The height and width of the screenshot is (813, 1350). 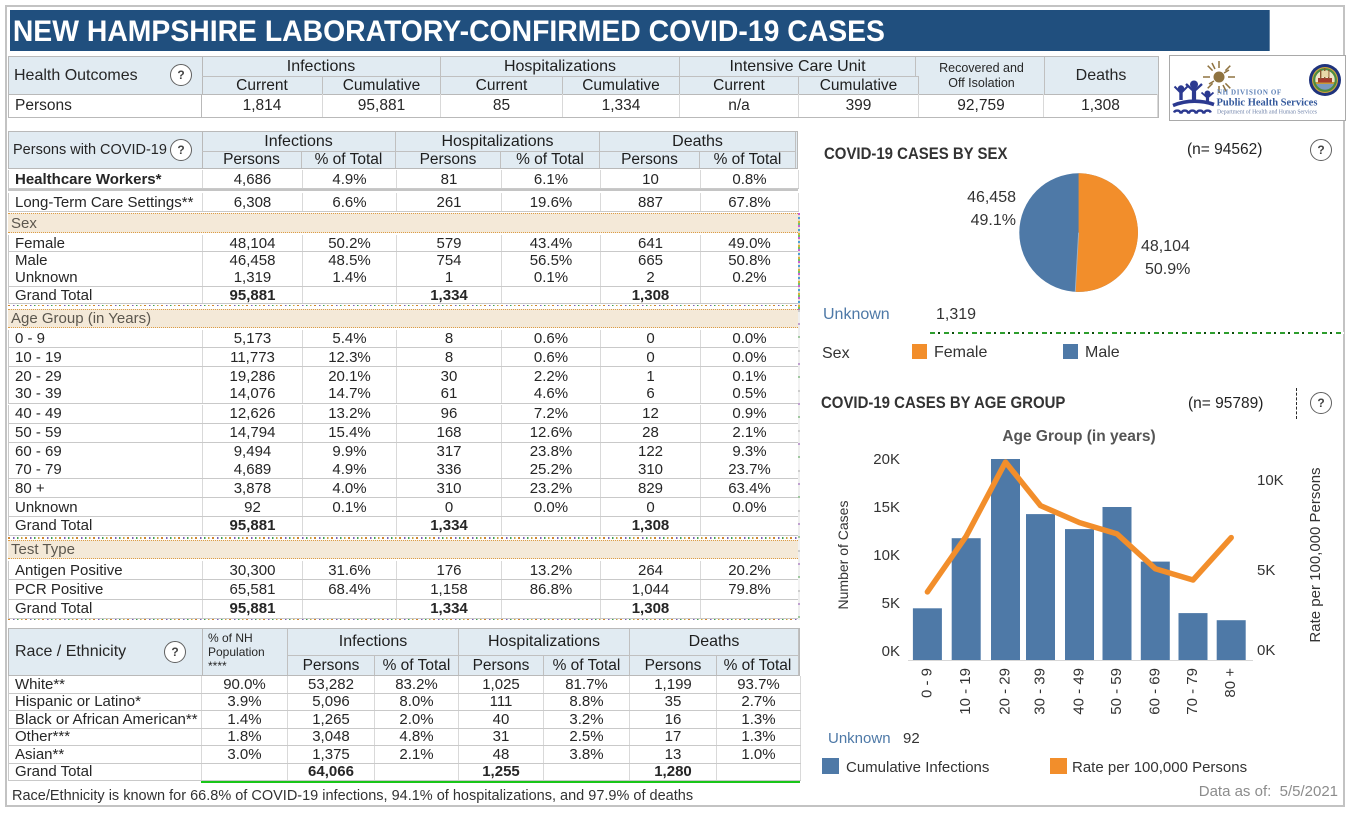 What do you see at coordinates (1315, 554) in the screenshot?
I see `svg-text: Rate per 100,000 Persons` at bounding box center [1315, 554].